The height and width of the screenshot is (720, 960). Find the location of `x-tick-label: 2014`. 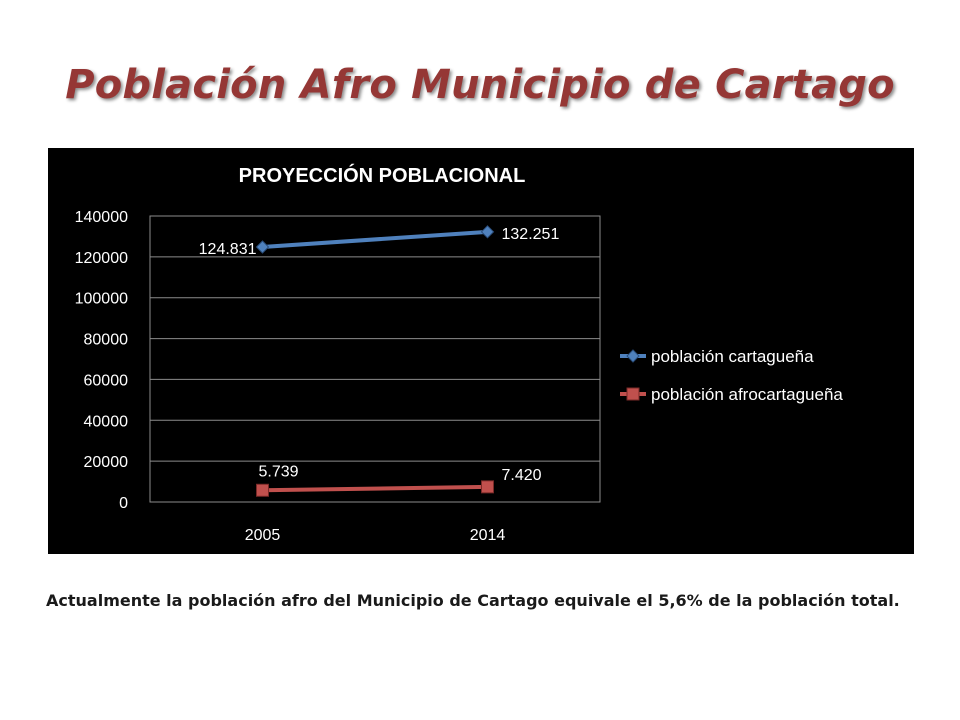

x-tick-label: 2014 is located at coordinates (488, 535).